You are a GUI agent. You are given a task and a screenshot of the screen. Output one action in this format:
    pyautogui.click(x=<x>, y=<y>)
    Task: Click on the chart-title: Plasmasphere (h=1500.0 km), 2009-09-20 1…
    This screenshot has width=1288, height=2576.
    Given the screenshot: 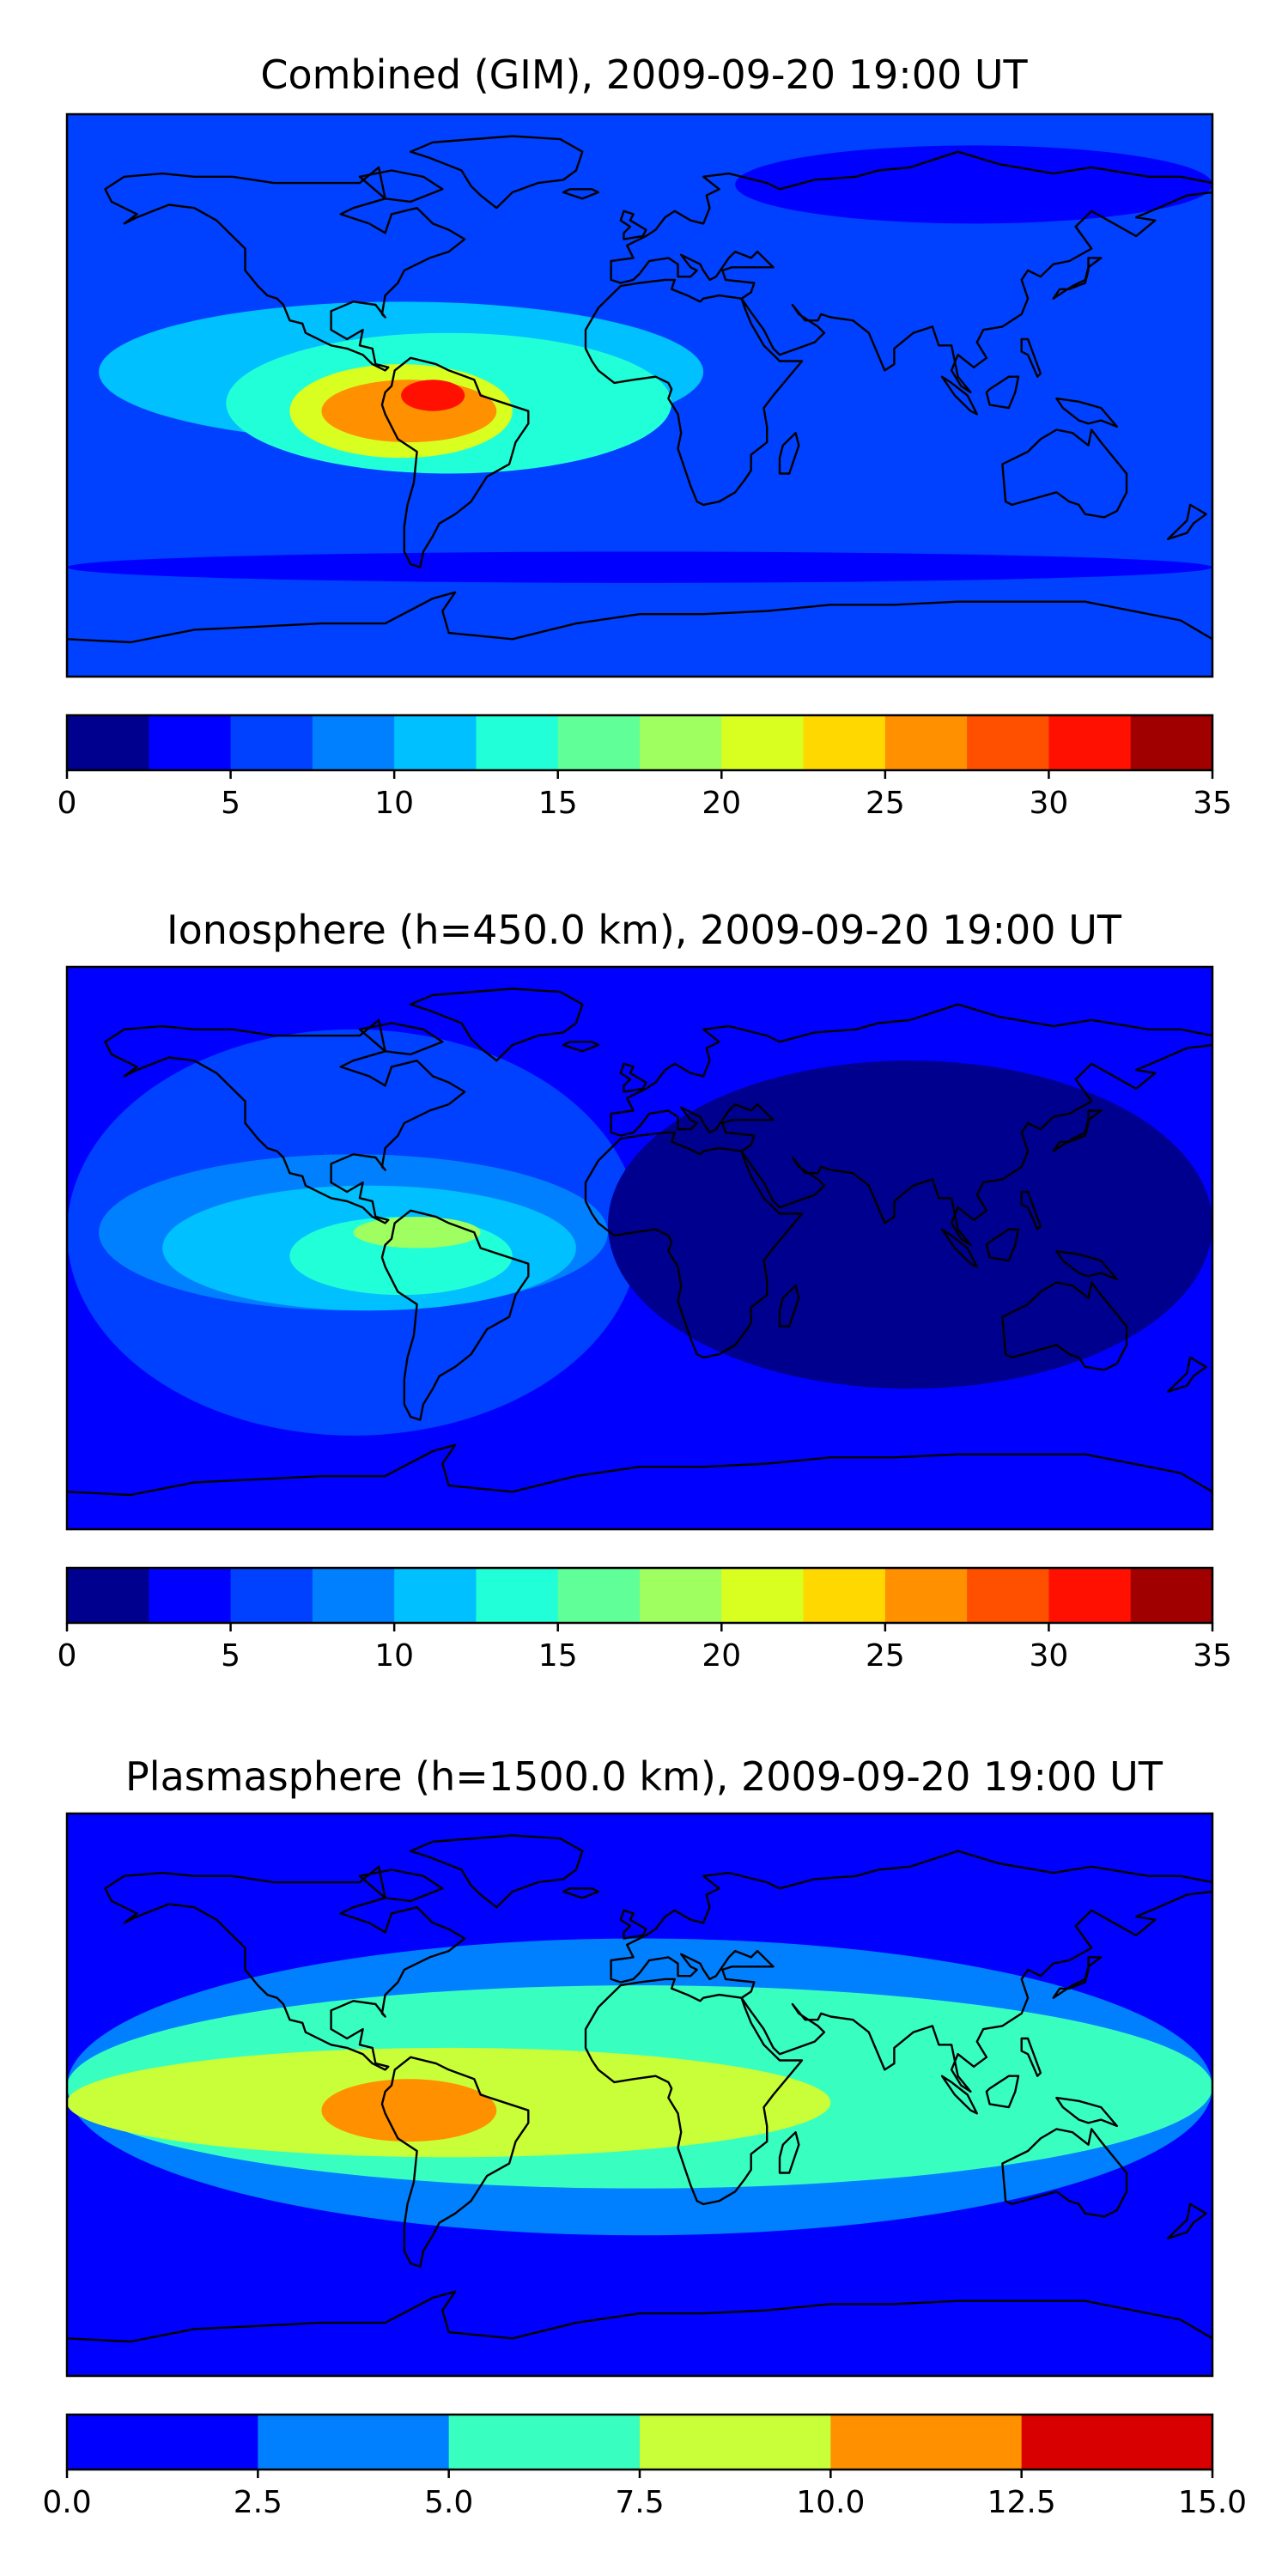 What is the action you would take?
    pyautogui.click(x=644, y=1777)
    